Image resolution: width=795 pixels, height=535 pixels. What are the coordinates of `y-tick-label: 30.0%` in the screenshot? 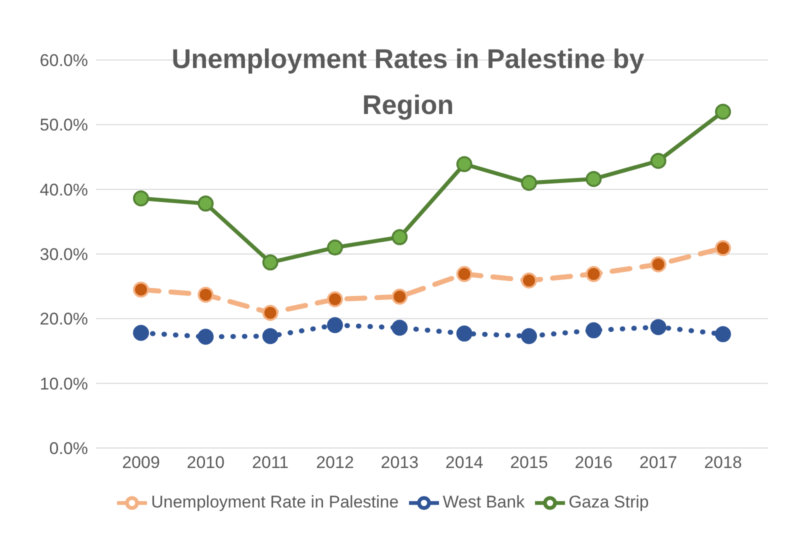 It's located at (64, 254).